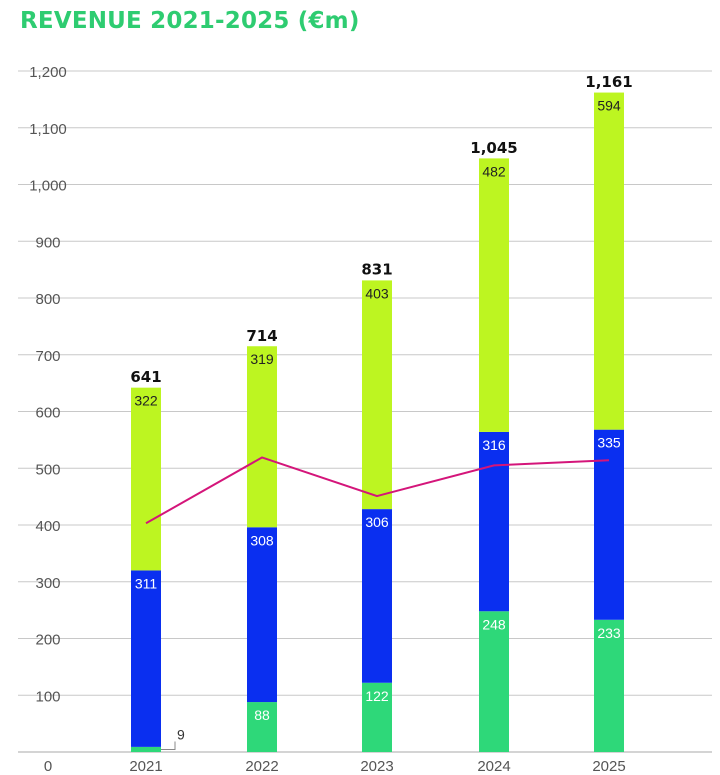 The height and width of the screenshot is (775, 720). Describe the element at coordinates (262, 540) in the screenshot. I see `data-label: 308` at that location.